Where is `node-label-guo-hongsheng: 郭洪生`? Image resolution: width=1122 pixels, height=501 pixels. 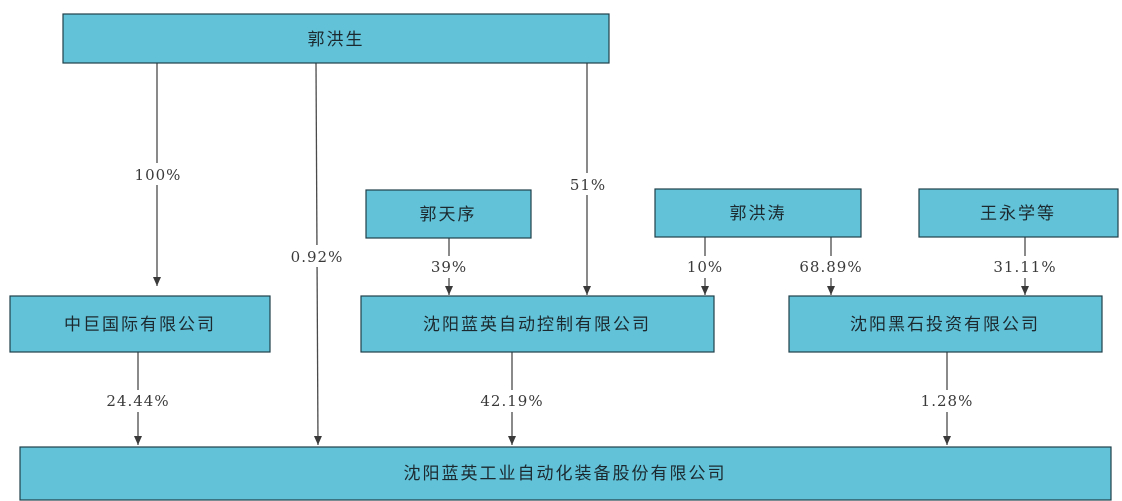 node-label-guo-hongsheng: 郭洪生 is located at coordinates (336, 40).